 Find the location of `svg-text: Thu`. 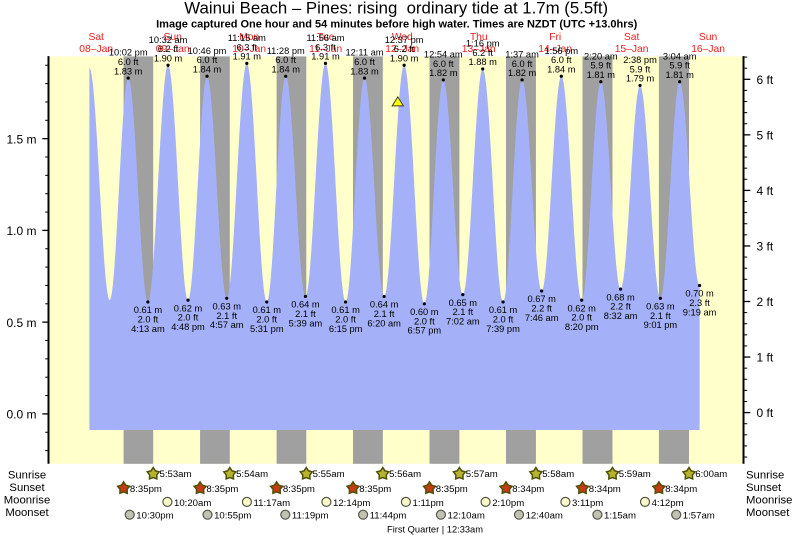

svg-text: Thu is located at coordinates (479, 37).